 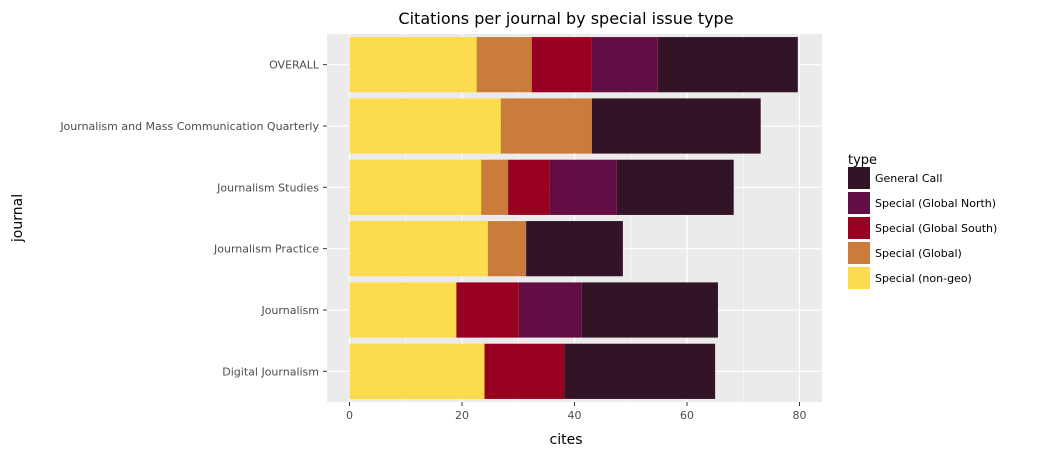 I want to click on x-tick-label: 40, so click(x=575, y=415).